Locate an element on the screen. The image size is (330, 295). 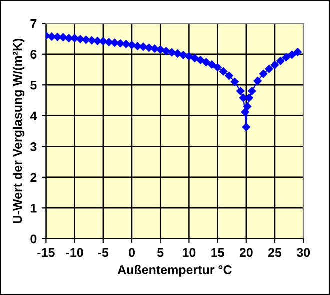
x-tick-label: 20 is located at coordinates (246, 253).